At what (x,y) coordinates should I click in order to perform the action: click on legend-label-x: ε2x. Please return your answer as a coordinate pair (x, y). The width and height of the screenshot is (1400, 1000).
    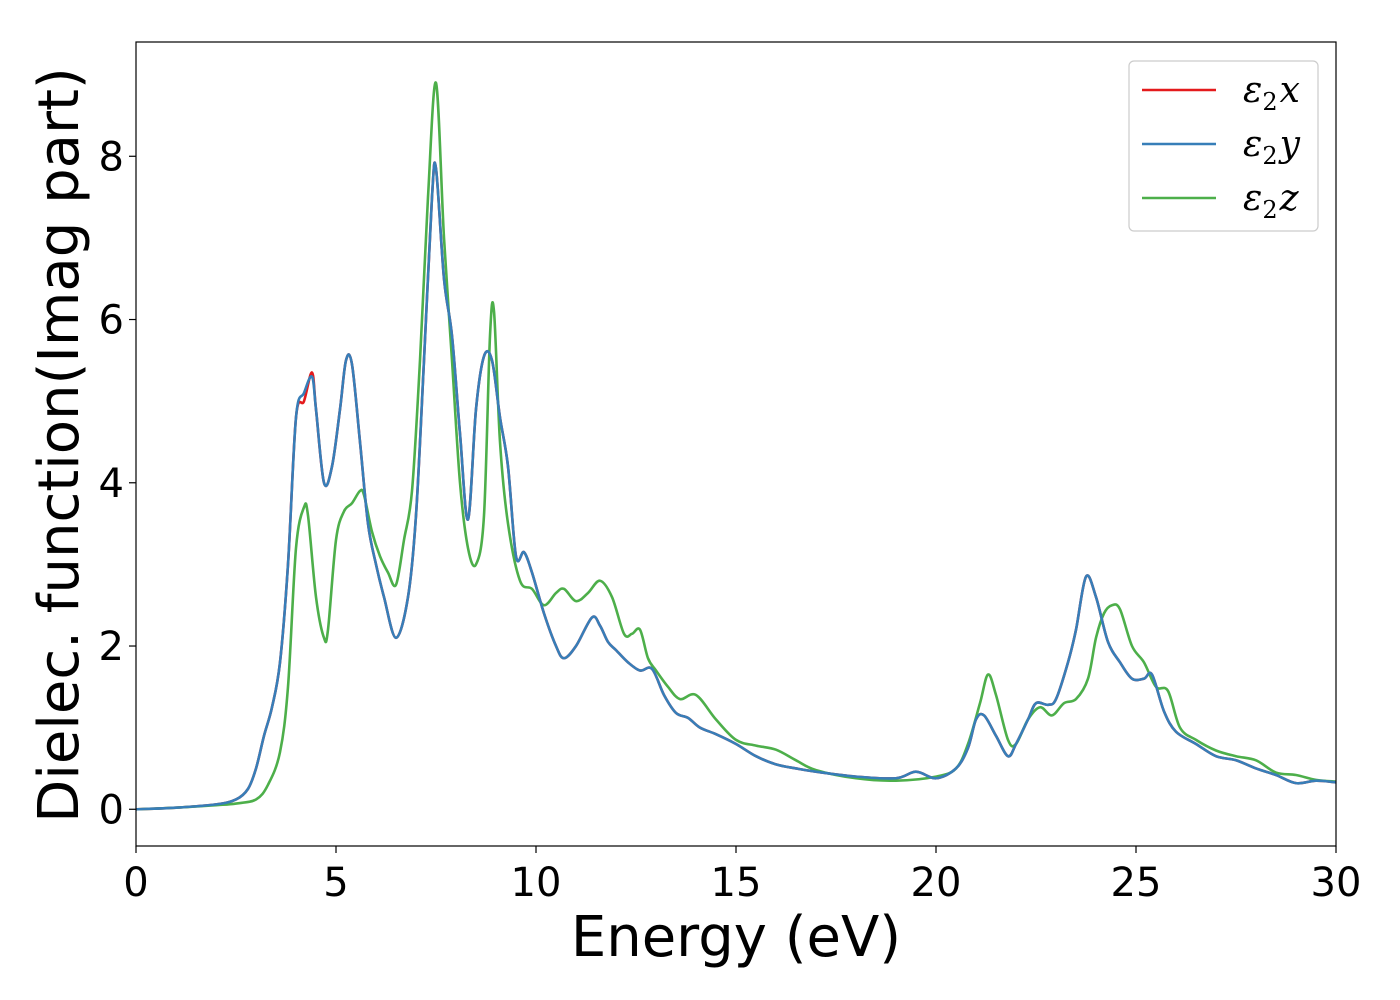
    Looking at the image, I should click on (1271, 93).